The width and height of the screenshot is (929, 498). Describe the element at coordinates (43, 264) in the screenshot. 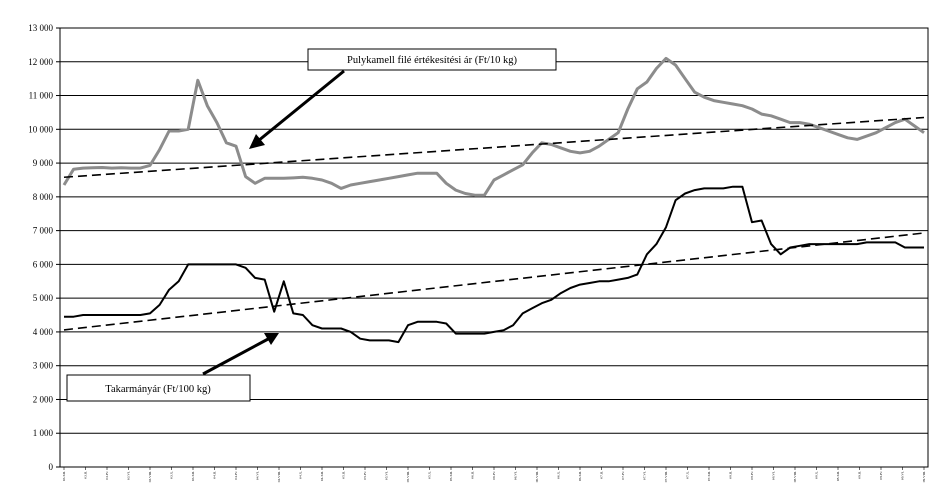

I see `y-tick-label: 6 000` at that location.